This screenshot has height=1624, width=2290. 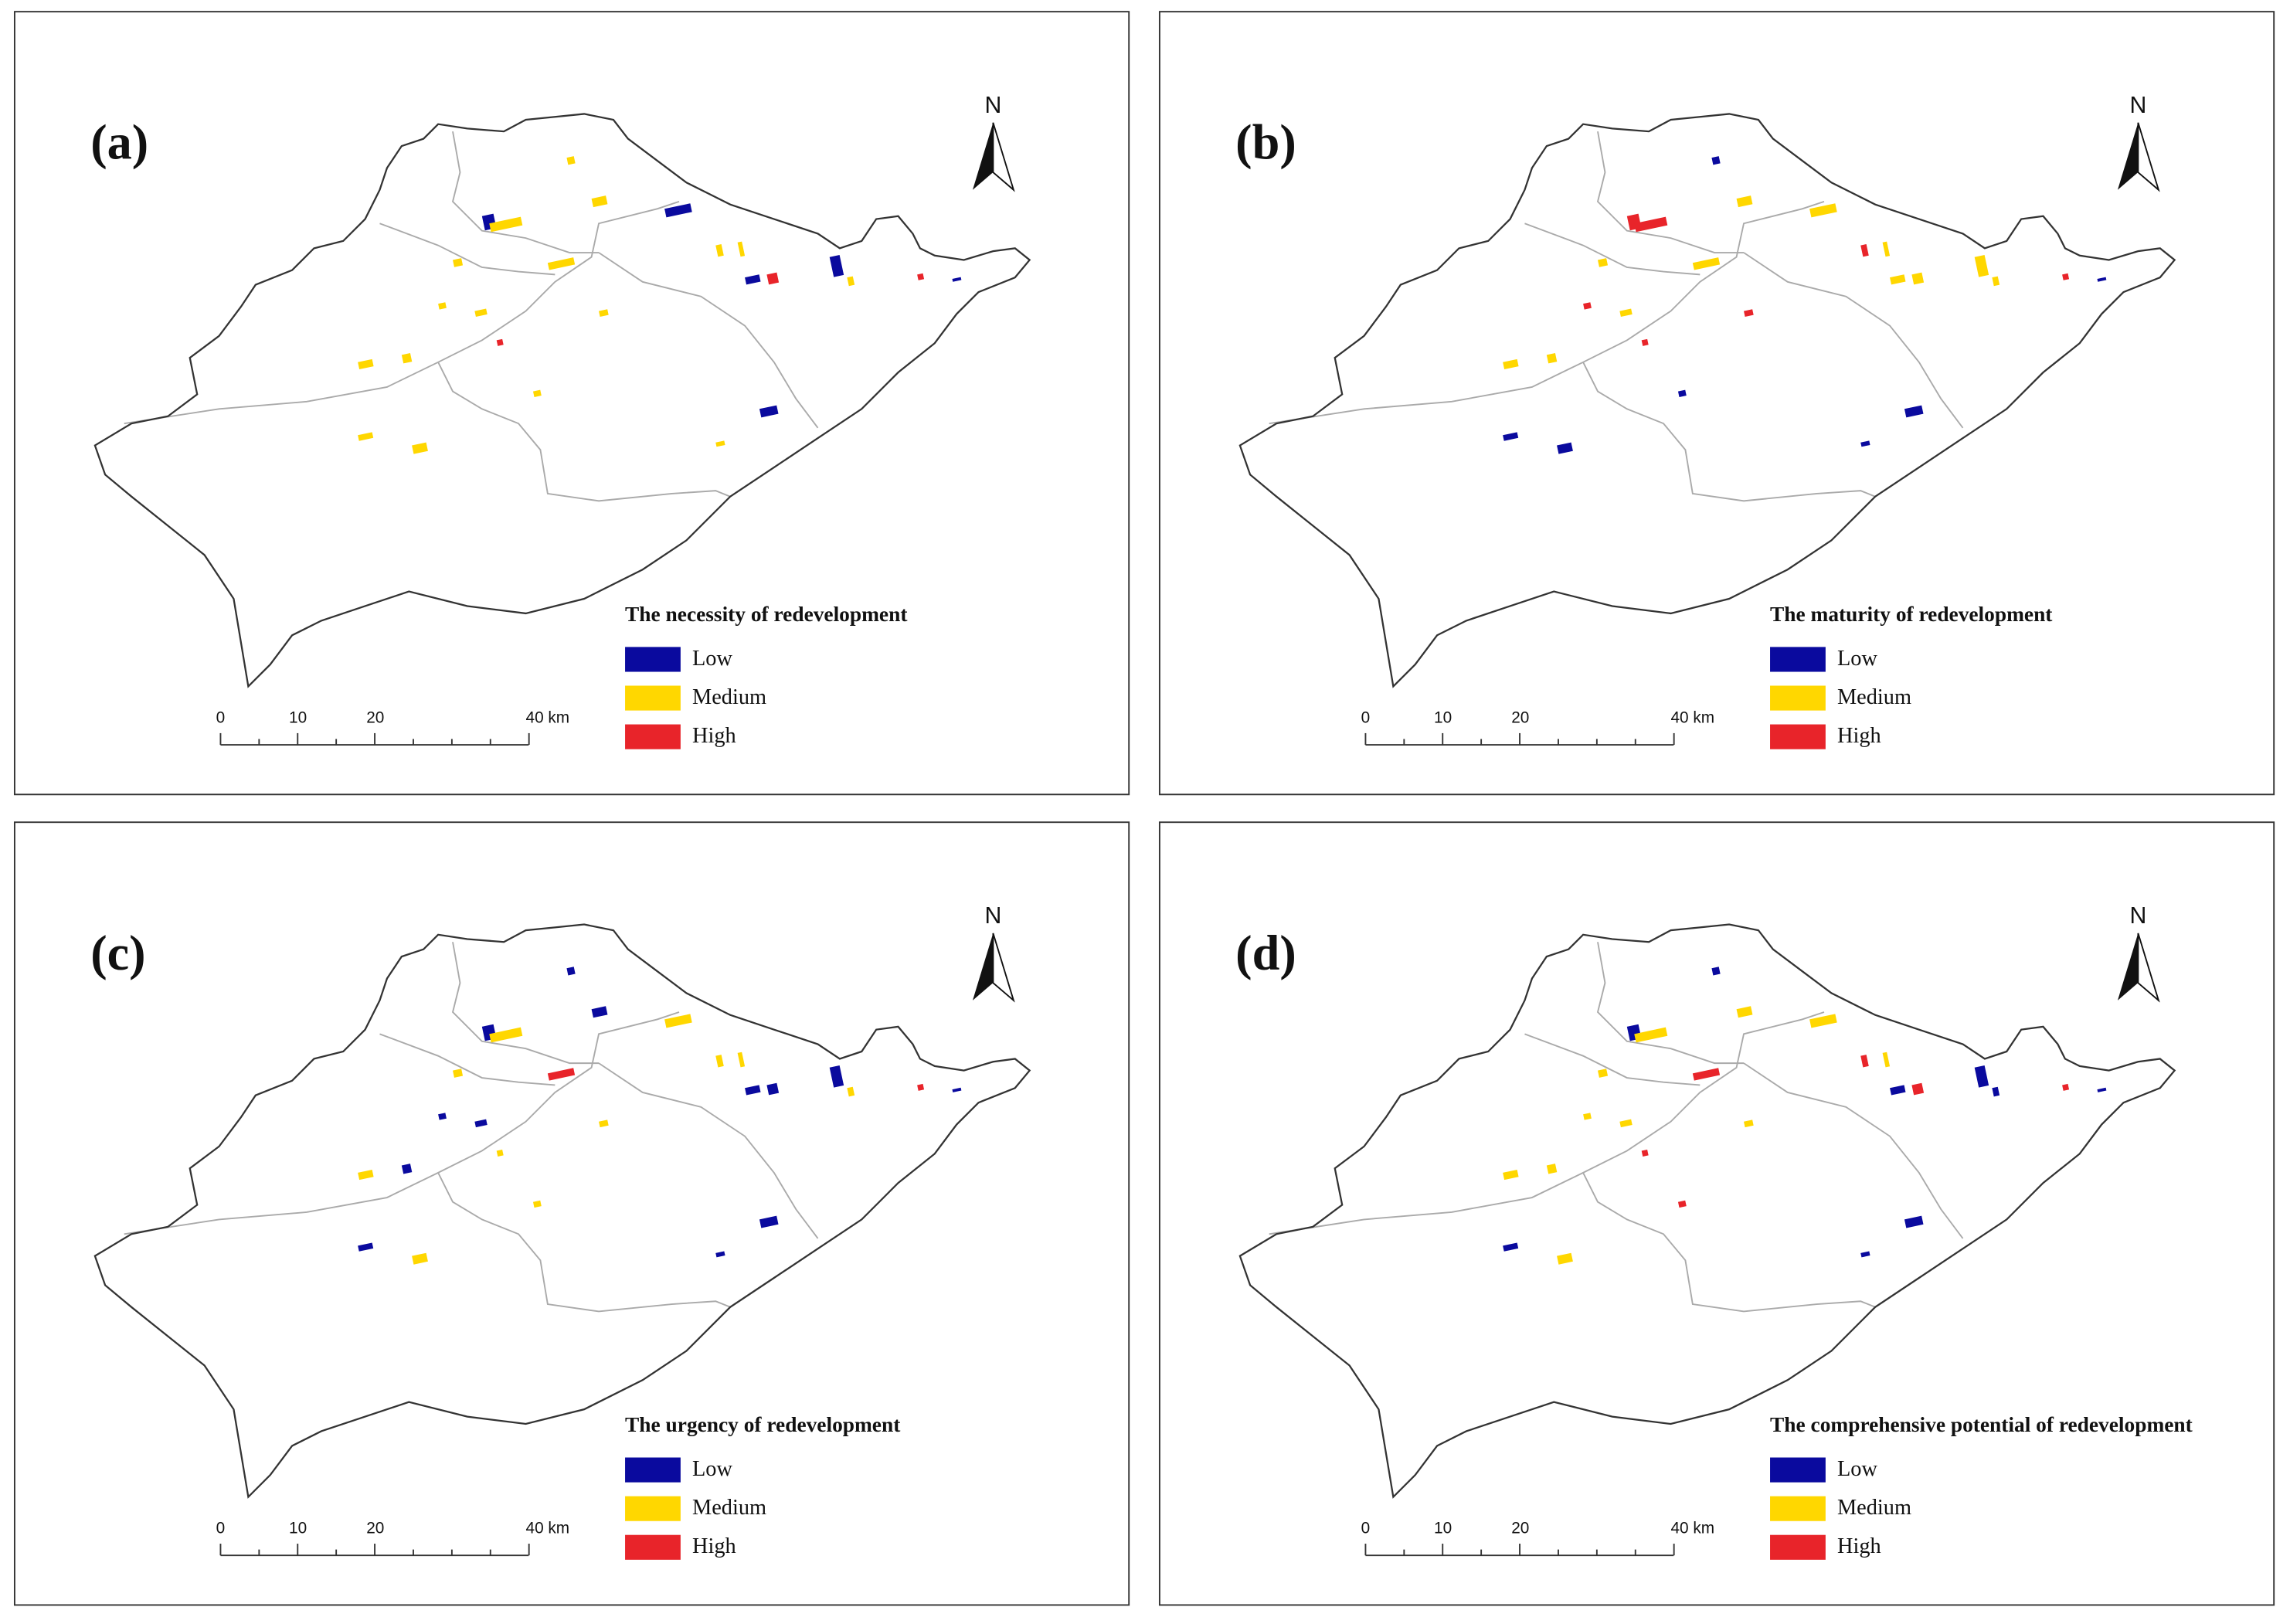 What do you see at coordinates (118, 953) in the screenshot?
I see `panel-label: (c)` at bounding box center [118, 953].